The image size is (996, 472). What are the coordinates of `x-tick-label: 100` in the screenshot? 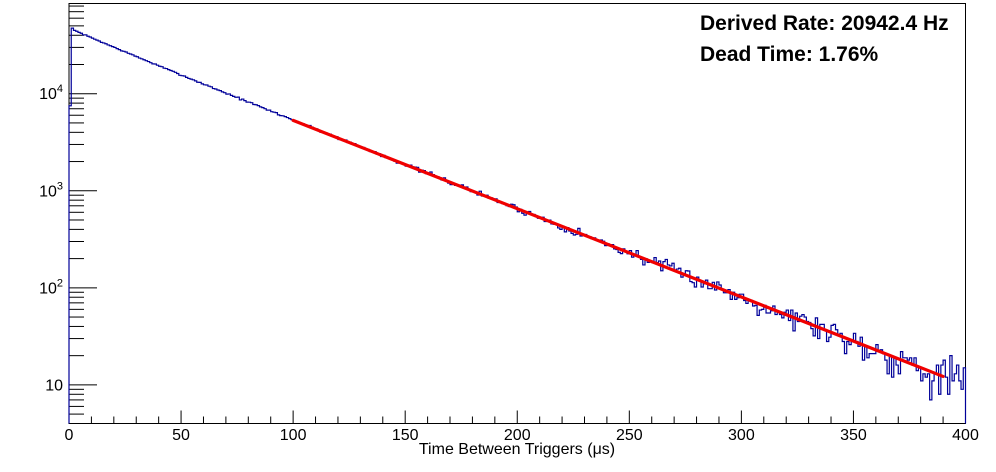 It's located at (293, 435).